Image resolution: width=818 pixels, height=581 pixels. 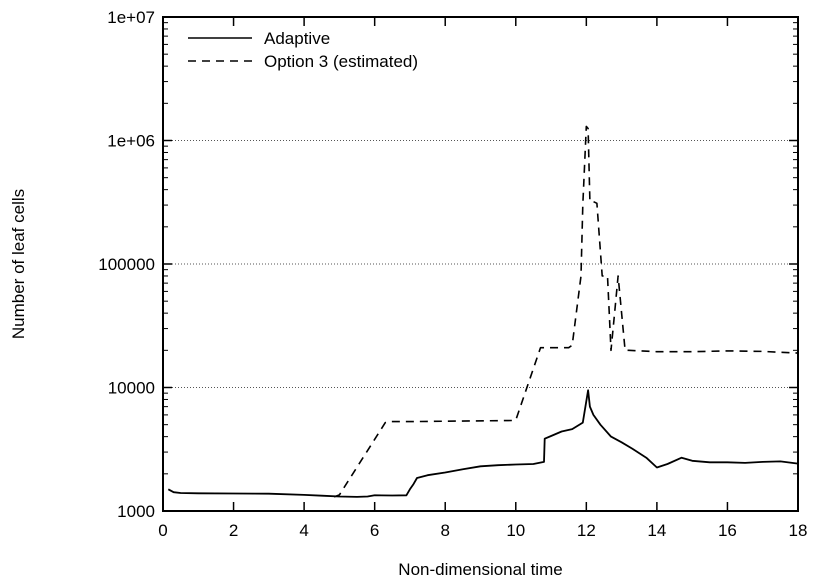 What do you see at coordinates (515, 530) in the screenshot?
I see `x-tick-label: 10` at bounding box center [515, 530].